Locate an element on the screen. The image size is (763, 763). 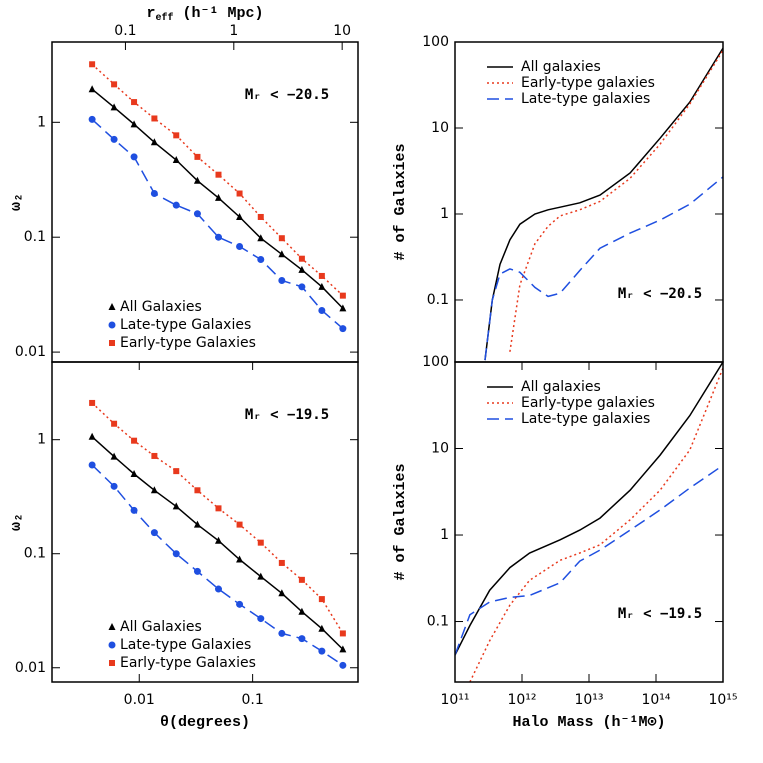
x-tick-label: 10¹² is located at coordinates (521, 700).